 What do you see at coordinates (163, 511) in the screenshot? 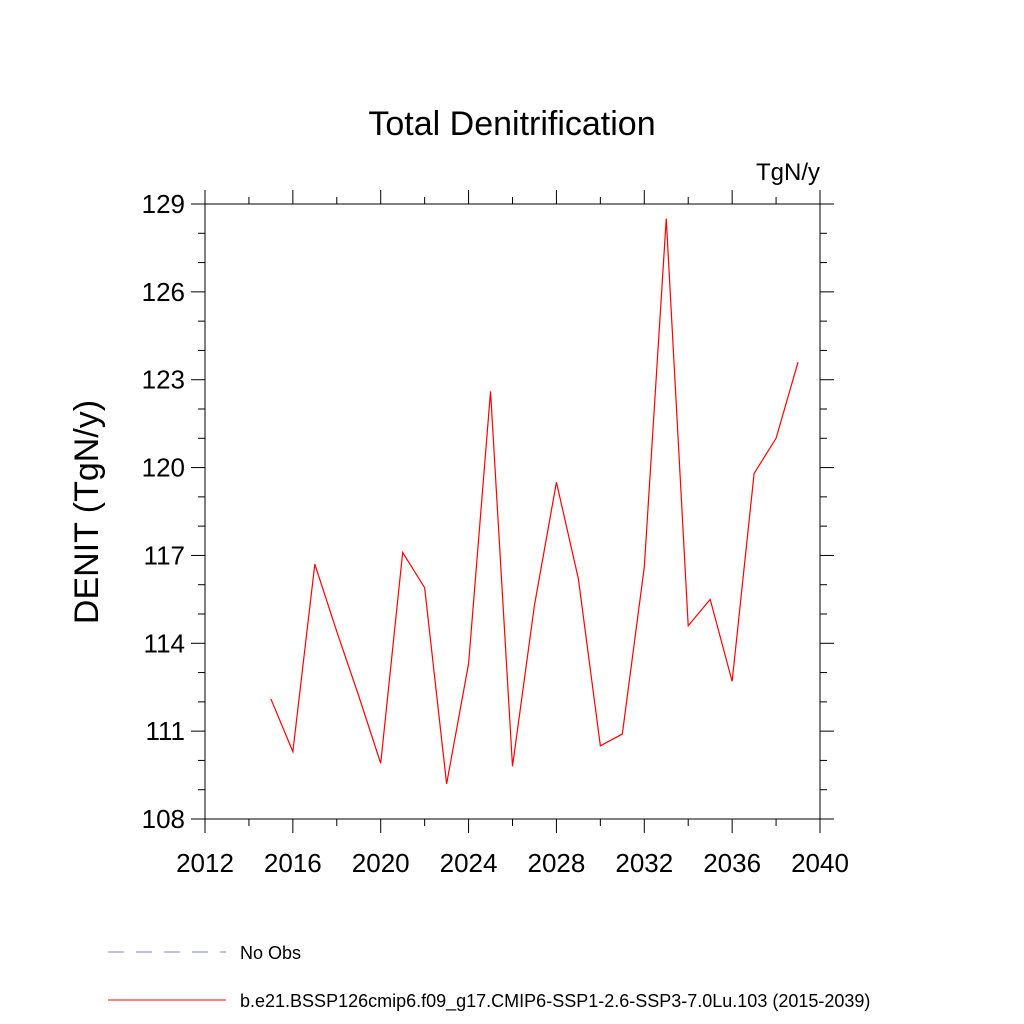
I see `y-tick-labels: 108 111 114 117 120 123 126 129` at bounding box center [163, 511].